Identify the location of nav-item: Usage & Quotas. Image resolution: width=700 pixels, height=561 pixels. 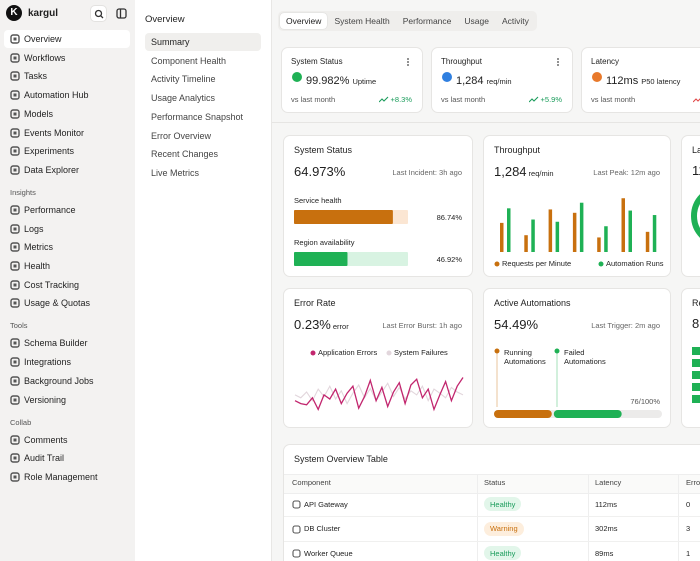
(67, 303).